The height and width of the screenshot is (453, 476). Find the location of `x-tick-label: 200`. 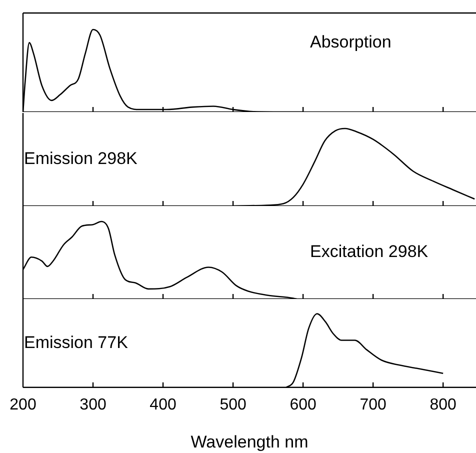

x-tick-label: 200 is located at coordinates (23, 405).